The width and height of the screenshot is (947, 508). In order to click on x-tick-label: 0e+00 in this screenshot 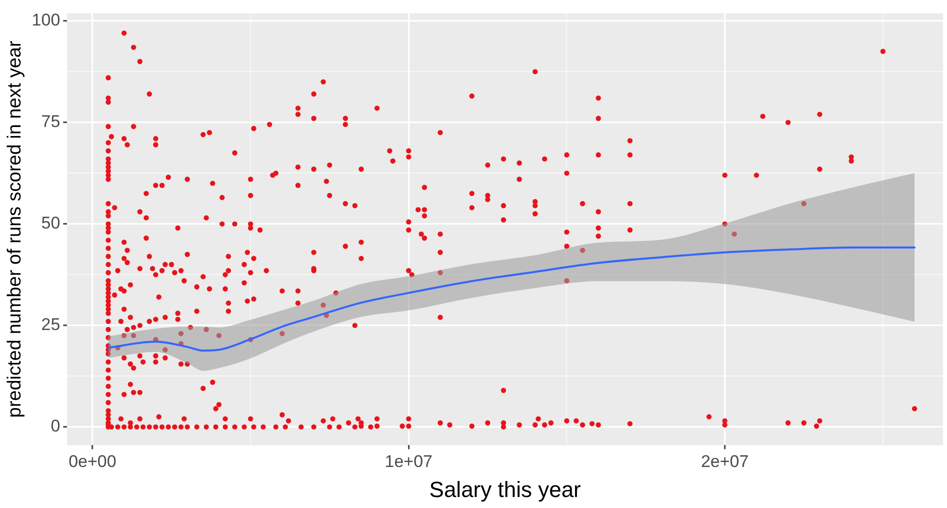, I will do `click(92, 462)`.